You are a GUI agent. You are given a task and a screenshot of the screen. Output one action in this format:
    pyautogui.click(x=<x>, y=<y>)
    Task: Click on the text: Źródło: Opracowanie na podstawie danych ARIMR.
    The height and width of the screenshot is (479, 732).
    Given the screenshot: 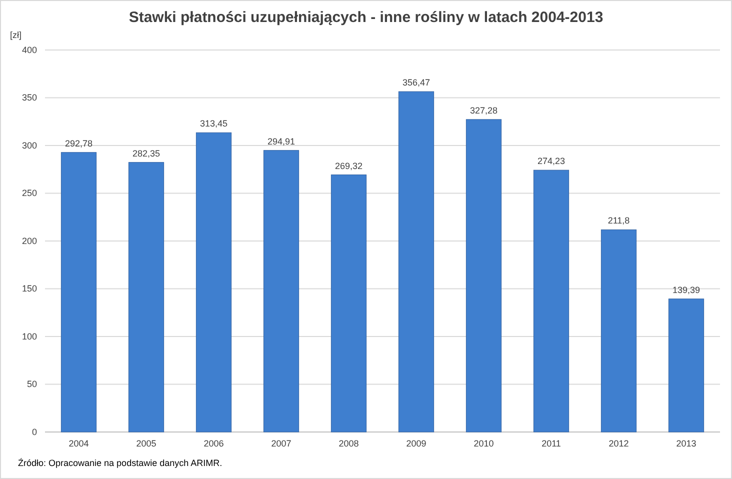 What is the action you would take?
    pyautogui.click(x=120, y=463)
    